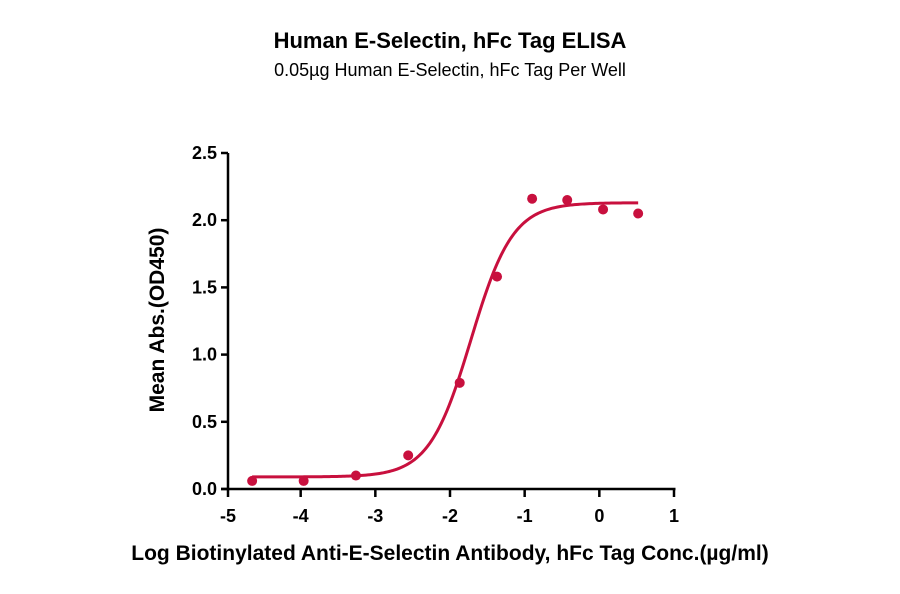  Describe the element at coordinates (525, 516) in the screenshot. I see `x-tick-label: -1` at that location.